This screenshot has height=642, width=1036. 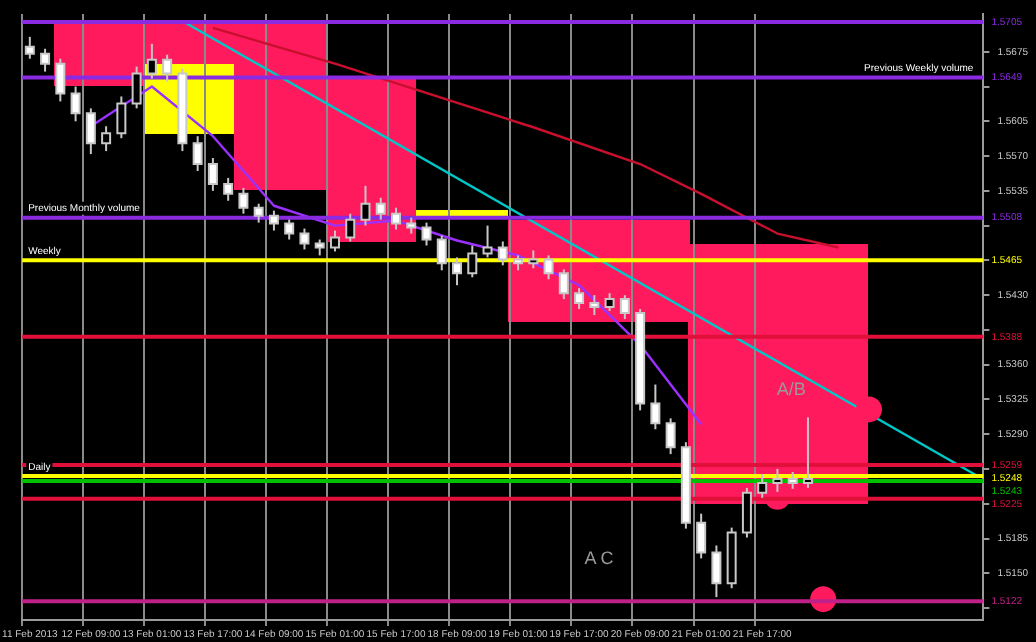 I want to click on annotation: A C, so click(x=599, y=558).